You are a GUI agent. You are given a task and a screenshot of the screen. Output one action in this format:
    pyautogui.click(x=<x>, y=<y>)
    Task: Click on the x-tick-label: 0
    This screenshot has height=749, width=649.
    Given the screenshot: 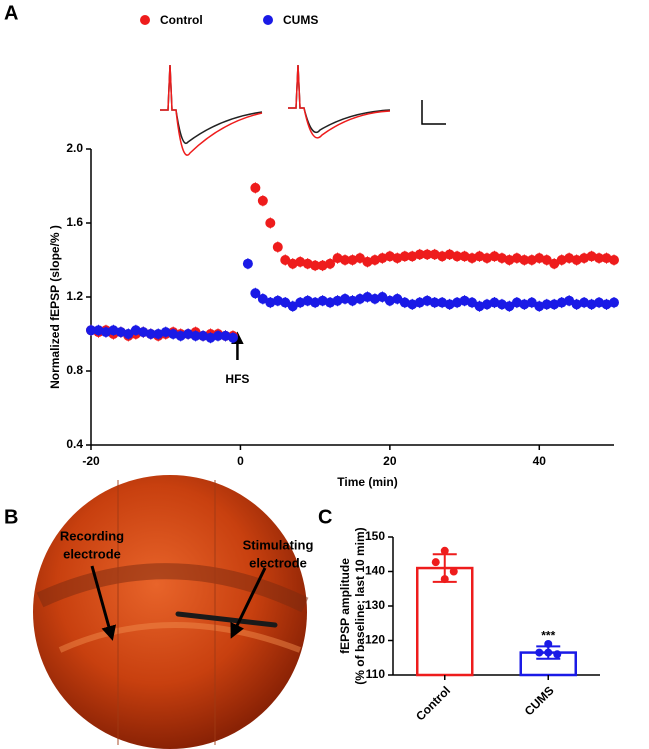 What is the action you would take?
    pyautogui.click(x=240, y=461)
    